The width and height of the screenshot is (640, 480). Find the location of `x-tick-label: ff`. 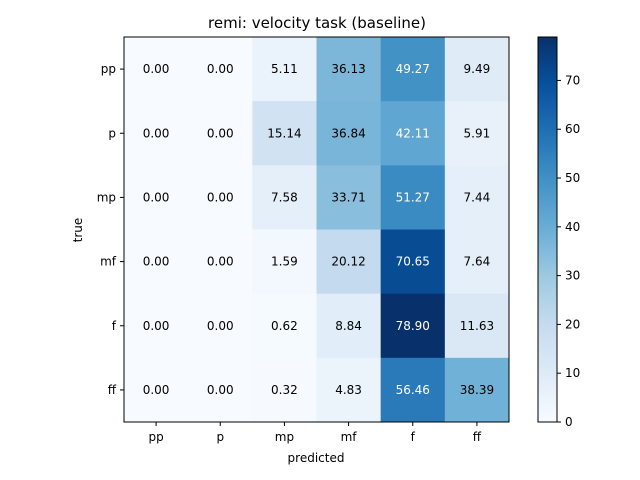

x-tick-label: ff is located at coordinates (477, 437).